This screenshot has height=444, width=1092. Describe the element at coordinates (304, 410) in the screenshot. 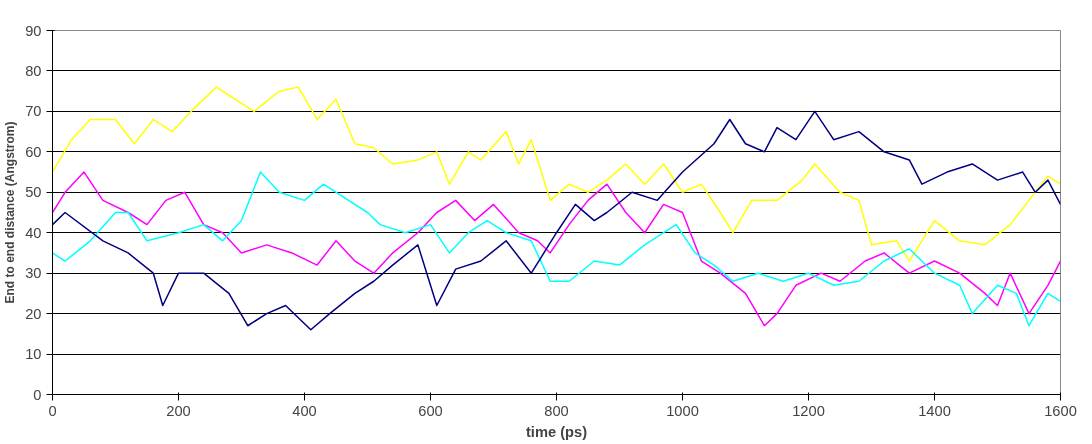

I see `x-tick-label: 400` at that location.